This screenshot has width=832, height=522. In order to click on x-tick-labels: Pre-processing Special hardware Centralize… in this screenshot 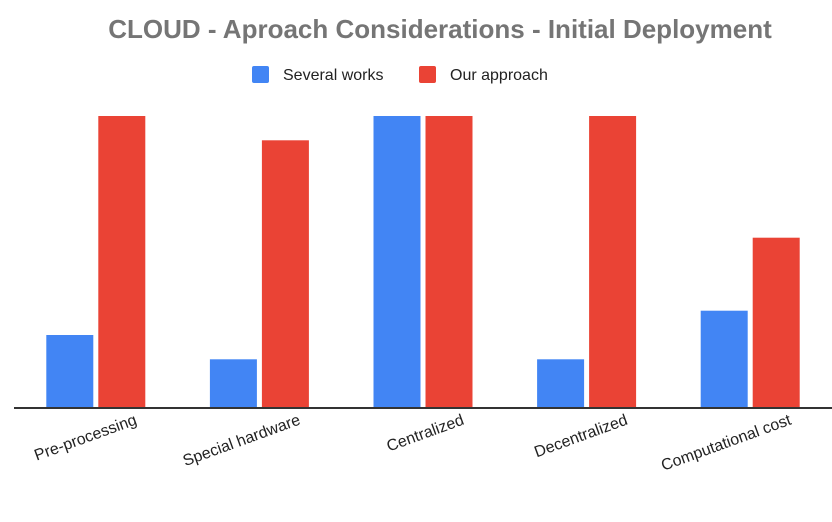, I will do `click(413, 443)`.